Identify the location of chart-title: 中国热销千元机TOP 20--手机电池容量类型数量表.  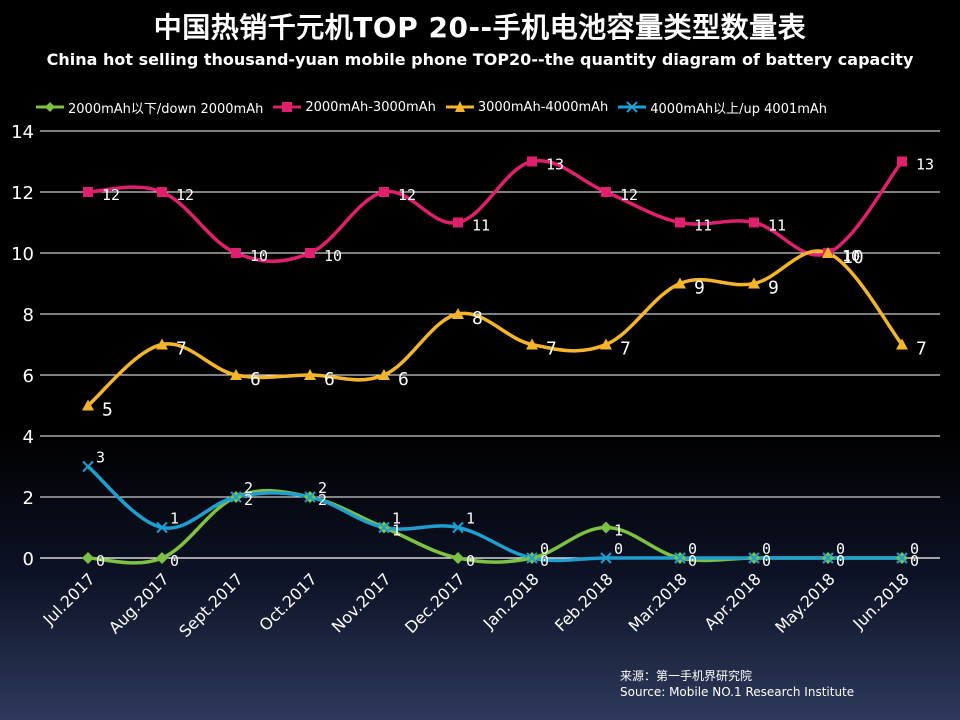
(480, 27).